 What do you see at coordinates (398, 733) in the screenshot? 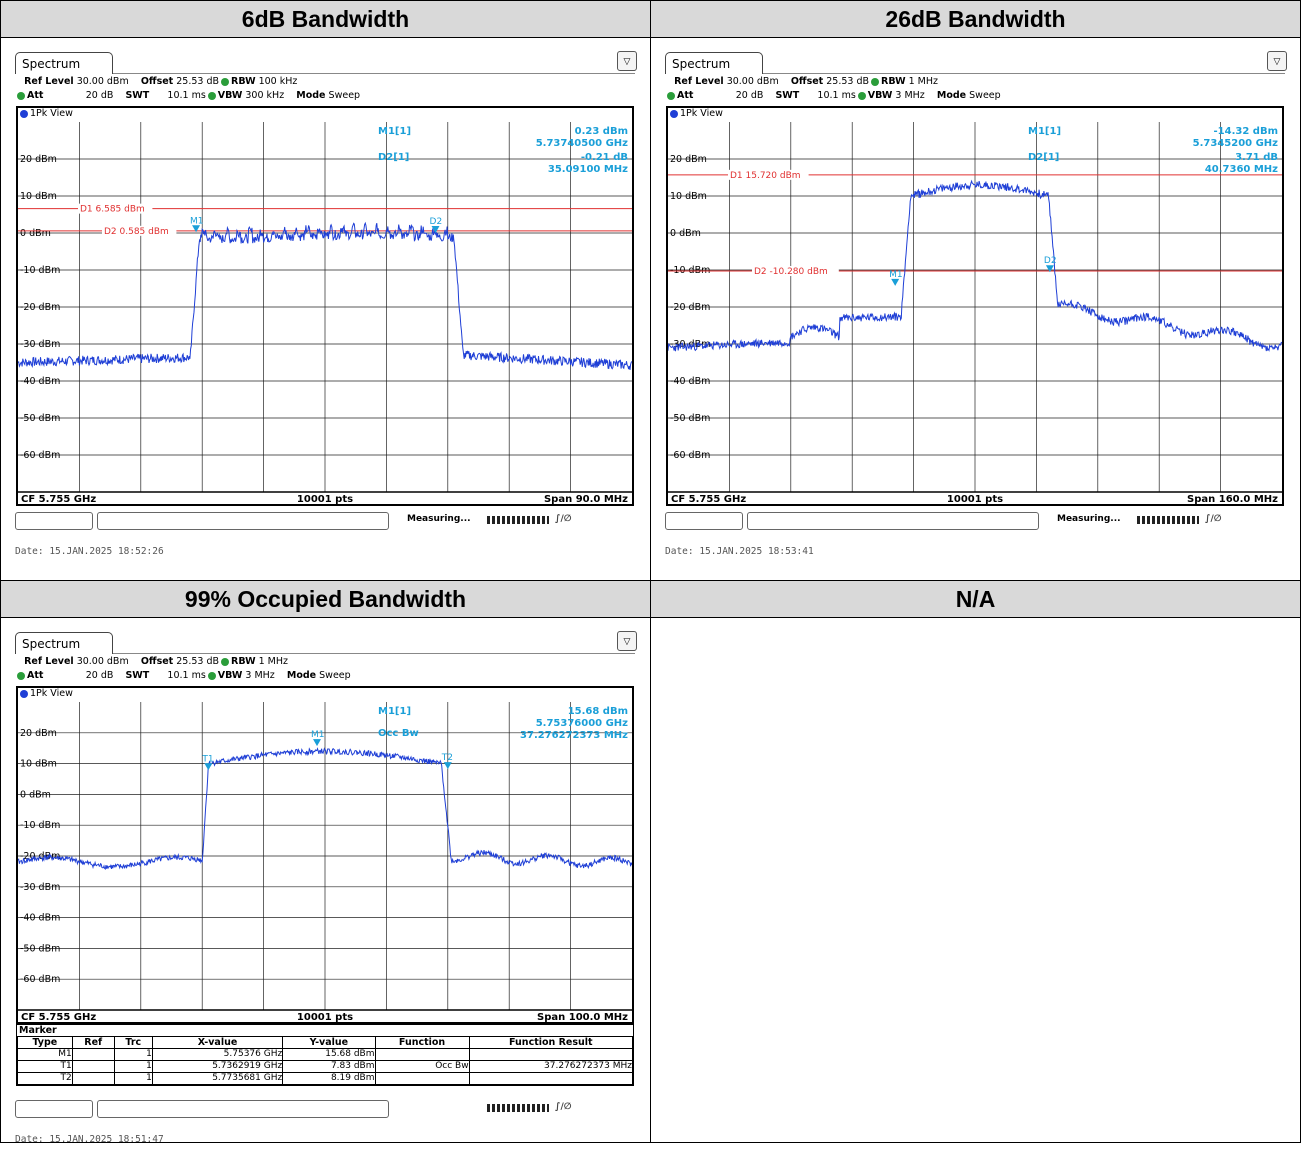
I see `occ-bw-label: Occ Bw` at bounding box center [398, 733].